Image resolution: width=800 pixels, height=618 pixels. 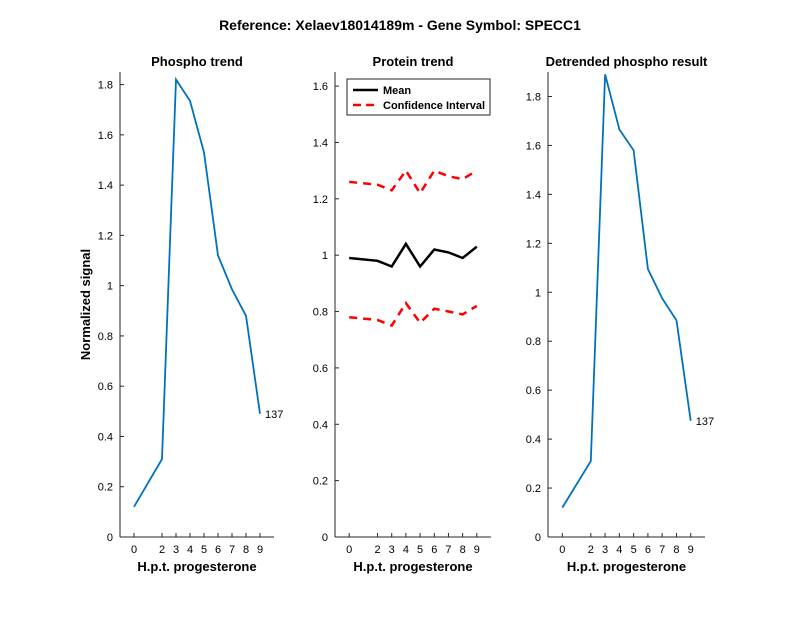 What do you see at coordinates (413, 255) in the screenshot?
I see `series-line-mean` at bounding box center [413, 255].